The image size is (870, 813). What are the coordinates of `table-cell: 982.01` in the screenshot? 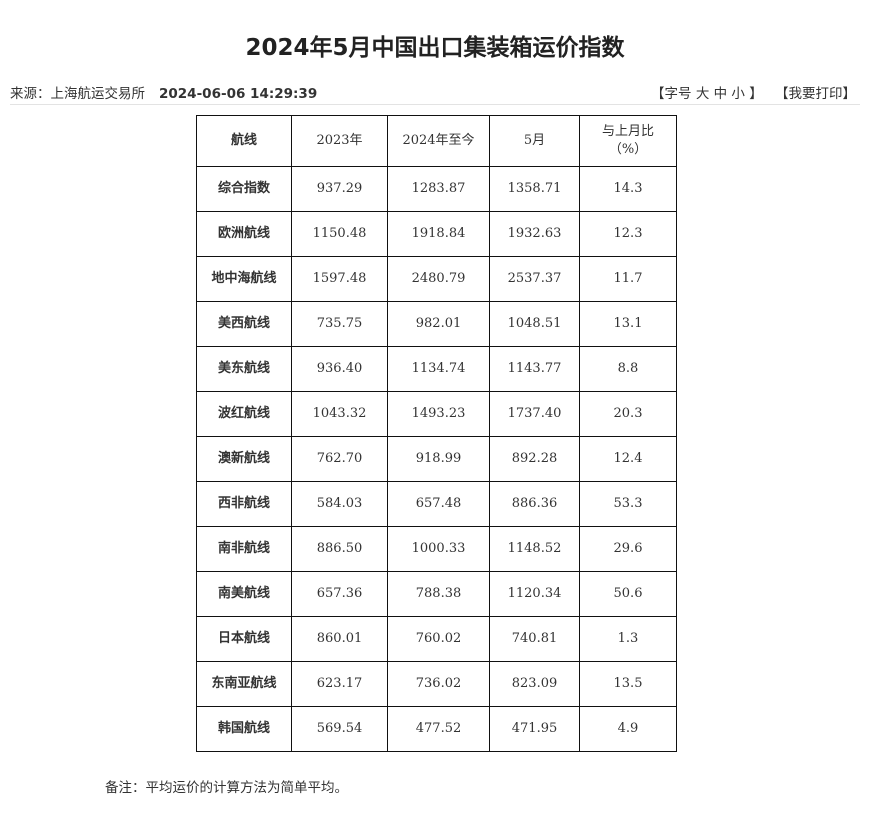 It's located at (438, 324).